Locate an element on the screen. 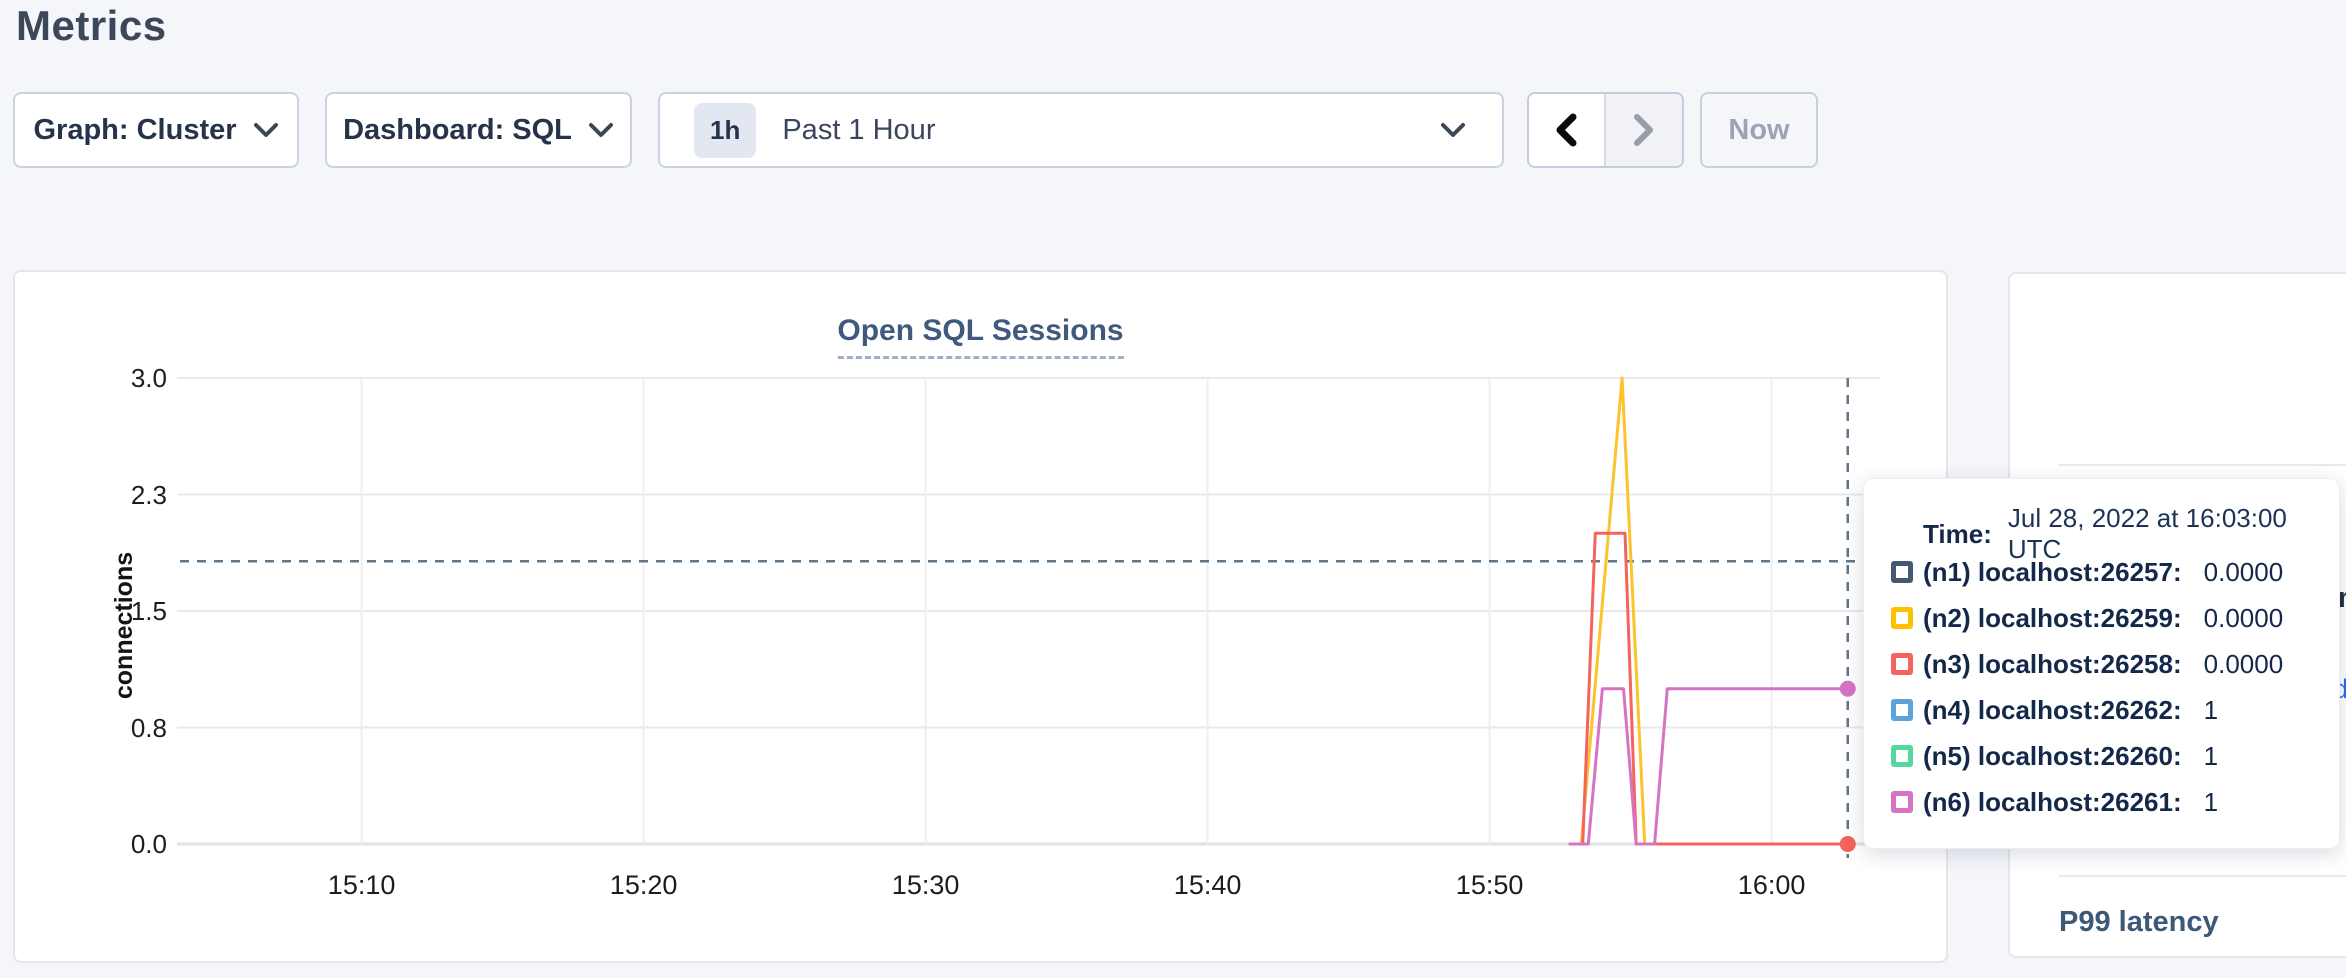  x-axis-tick: 15:40 is located at coordinates (1207, 885).